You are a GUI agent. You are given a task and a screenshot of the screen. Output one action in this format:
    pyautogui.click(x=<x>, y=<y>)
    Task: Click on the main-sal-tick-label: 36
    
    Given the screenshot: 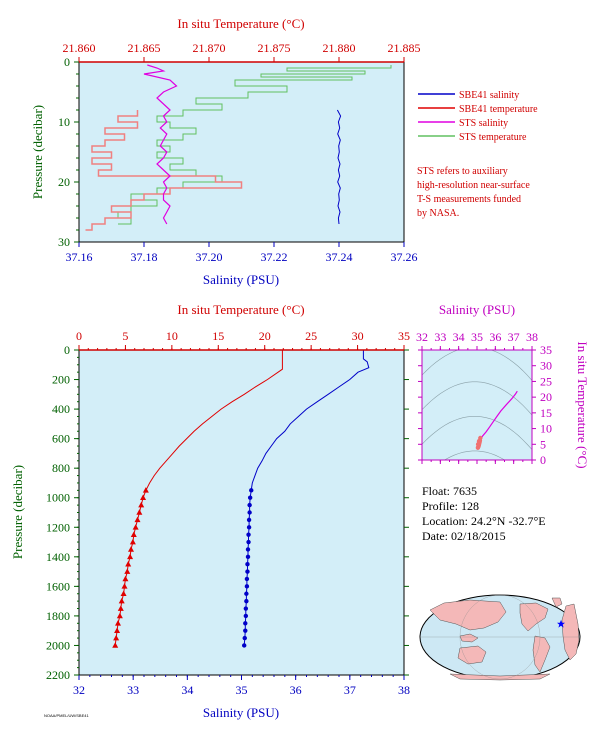 What is the action you would take?
    pyautogui.click(x=296, y=690)
    